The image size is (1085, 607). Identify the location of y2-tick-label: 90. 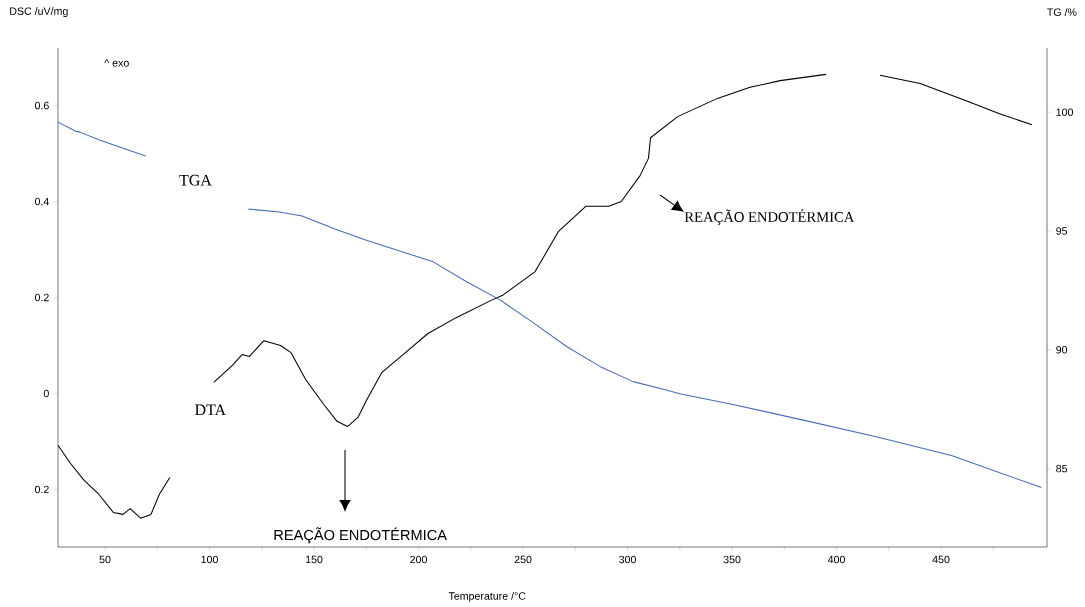
(1062, 350).